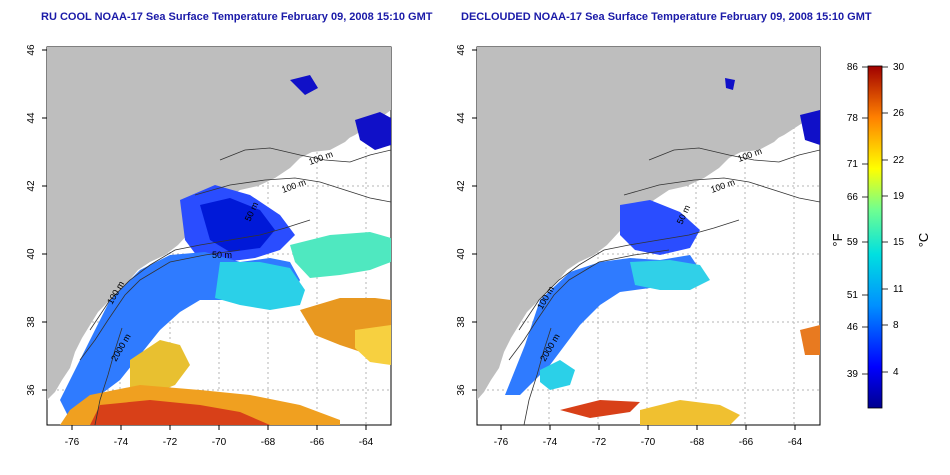 The height and width of the screenshot is (475, 950). What do you see at coordinates (853, 164) in the screenshot?
I see `fahrenheit-tick: 71` at bounding box center [853, 164].